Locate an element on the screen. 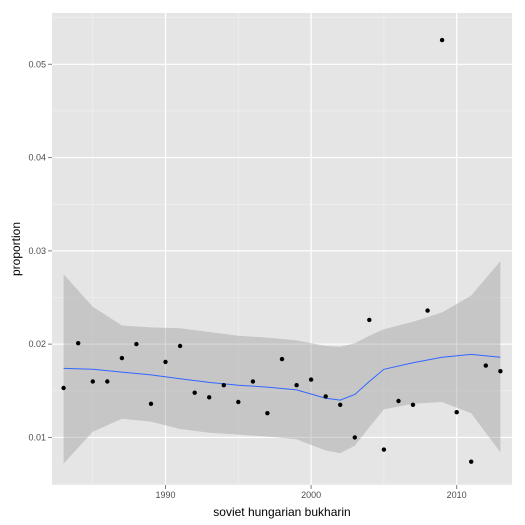  y-axis-ticks: 0.01 0.02 0.03 0.04 0.05 is located at coordinates (40, 250).